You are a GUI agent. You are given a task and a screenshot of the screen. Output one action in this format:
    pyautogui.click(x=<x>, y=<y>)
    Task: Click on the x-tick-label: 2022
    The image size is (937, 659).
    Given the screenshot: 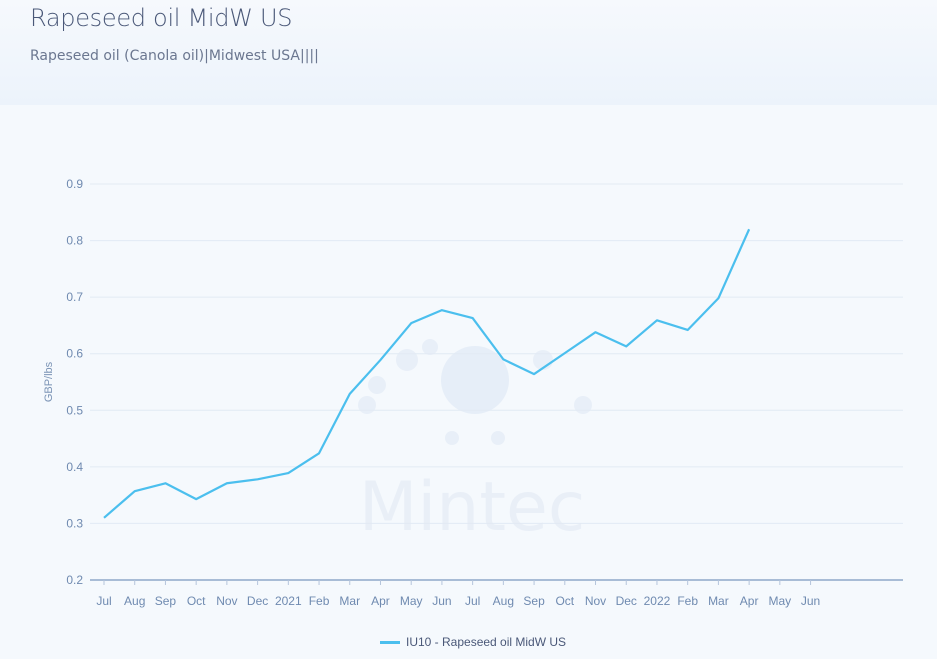 What is the action you would take?
    pyautogui.click(x=657, y=601)
    